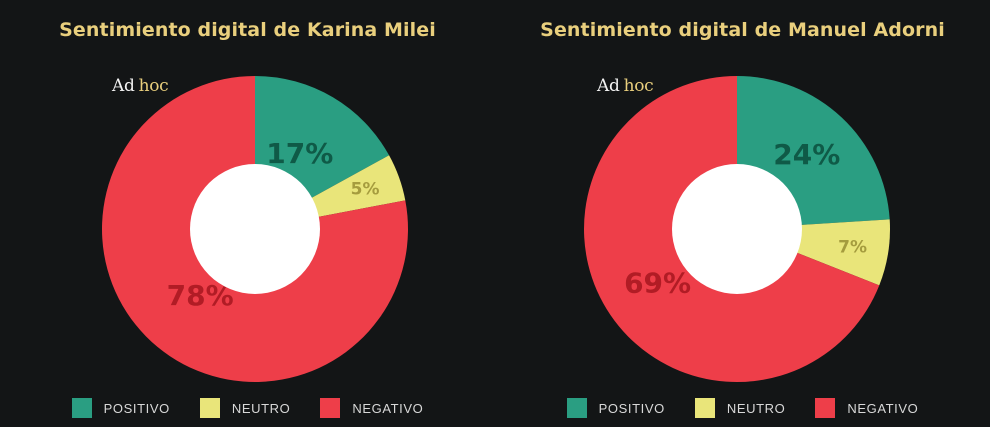 This screenshot has width=990, height=427. Describe the element at coordinates (365, 189) in the screenshot. I see `data-label-neutro: 5%` at that location.